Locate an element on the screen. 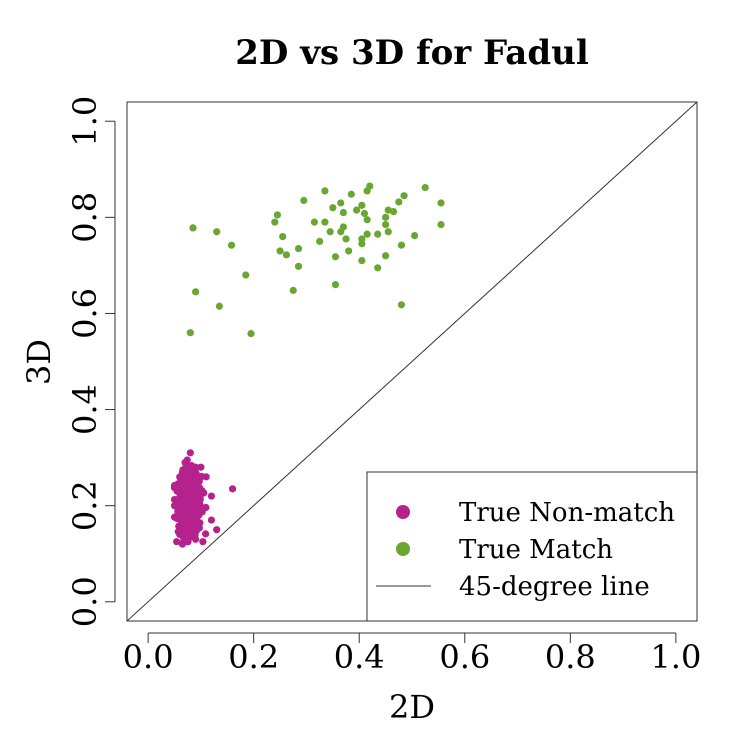  y-tick-label: 0.4 is located at coordinates (85, 409).